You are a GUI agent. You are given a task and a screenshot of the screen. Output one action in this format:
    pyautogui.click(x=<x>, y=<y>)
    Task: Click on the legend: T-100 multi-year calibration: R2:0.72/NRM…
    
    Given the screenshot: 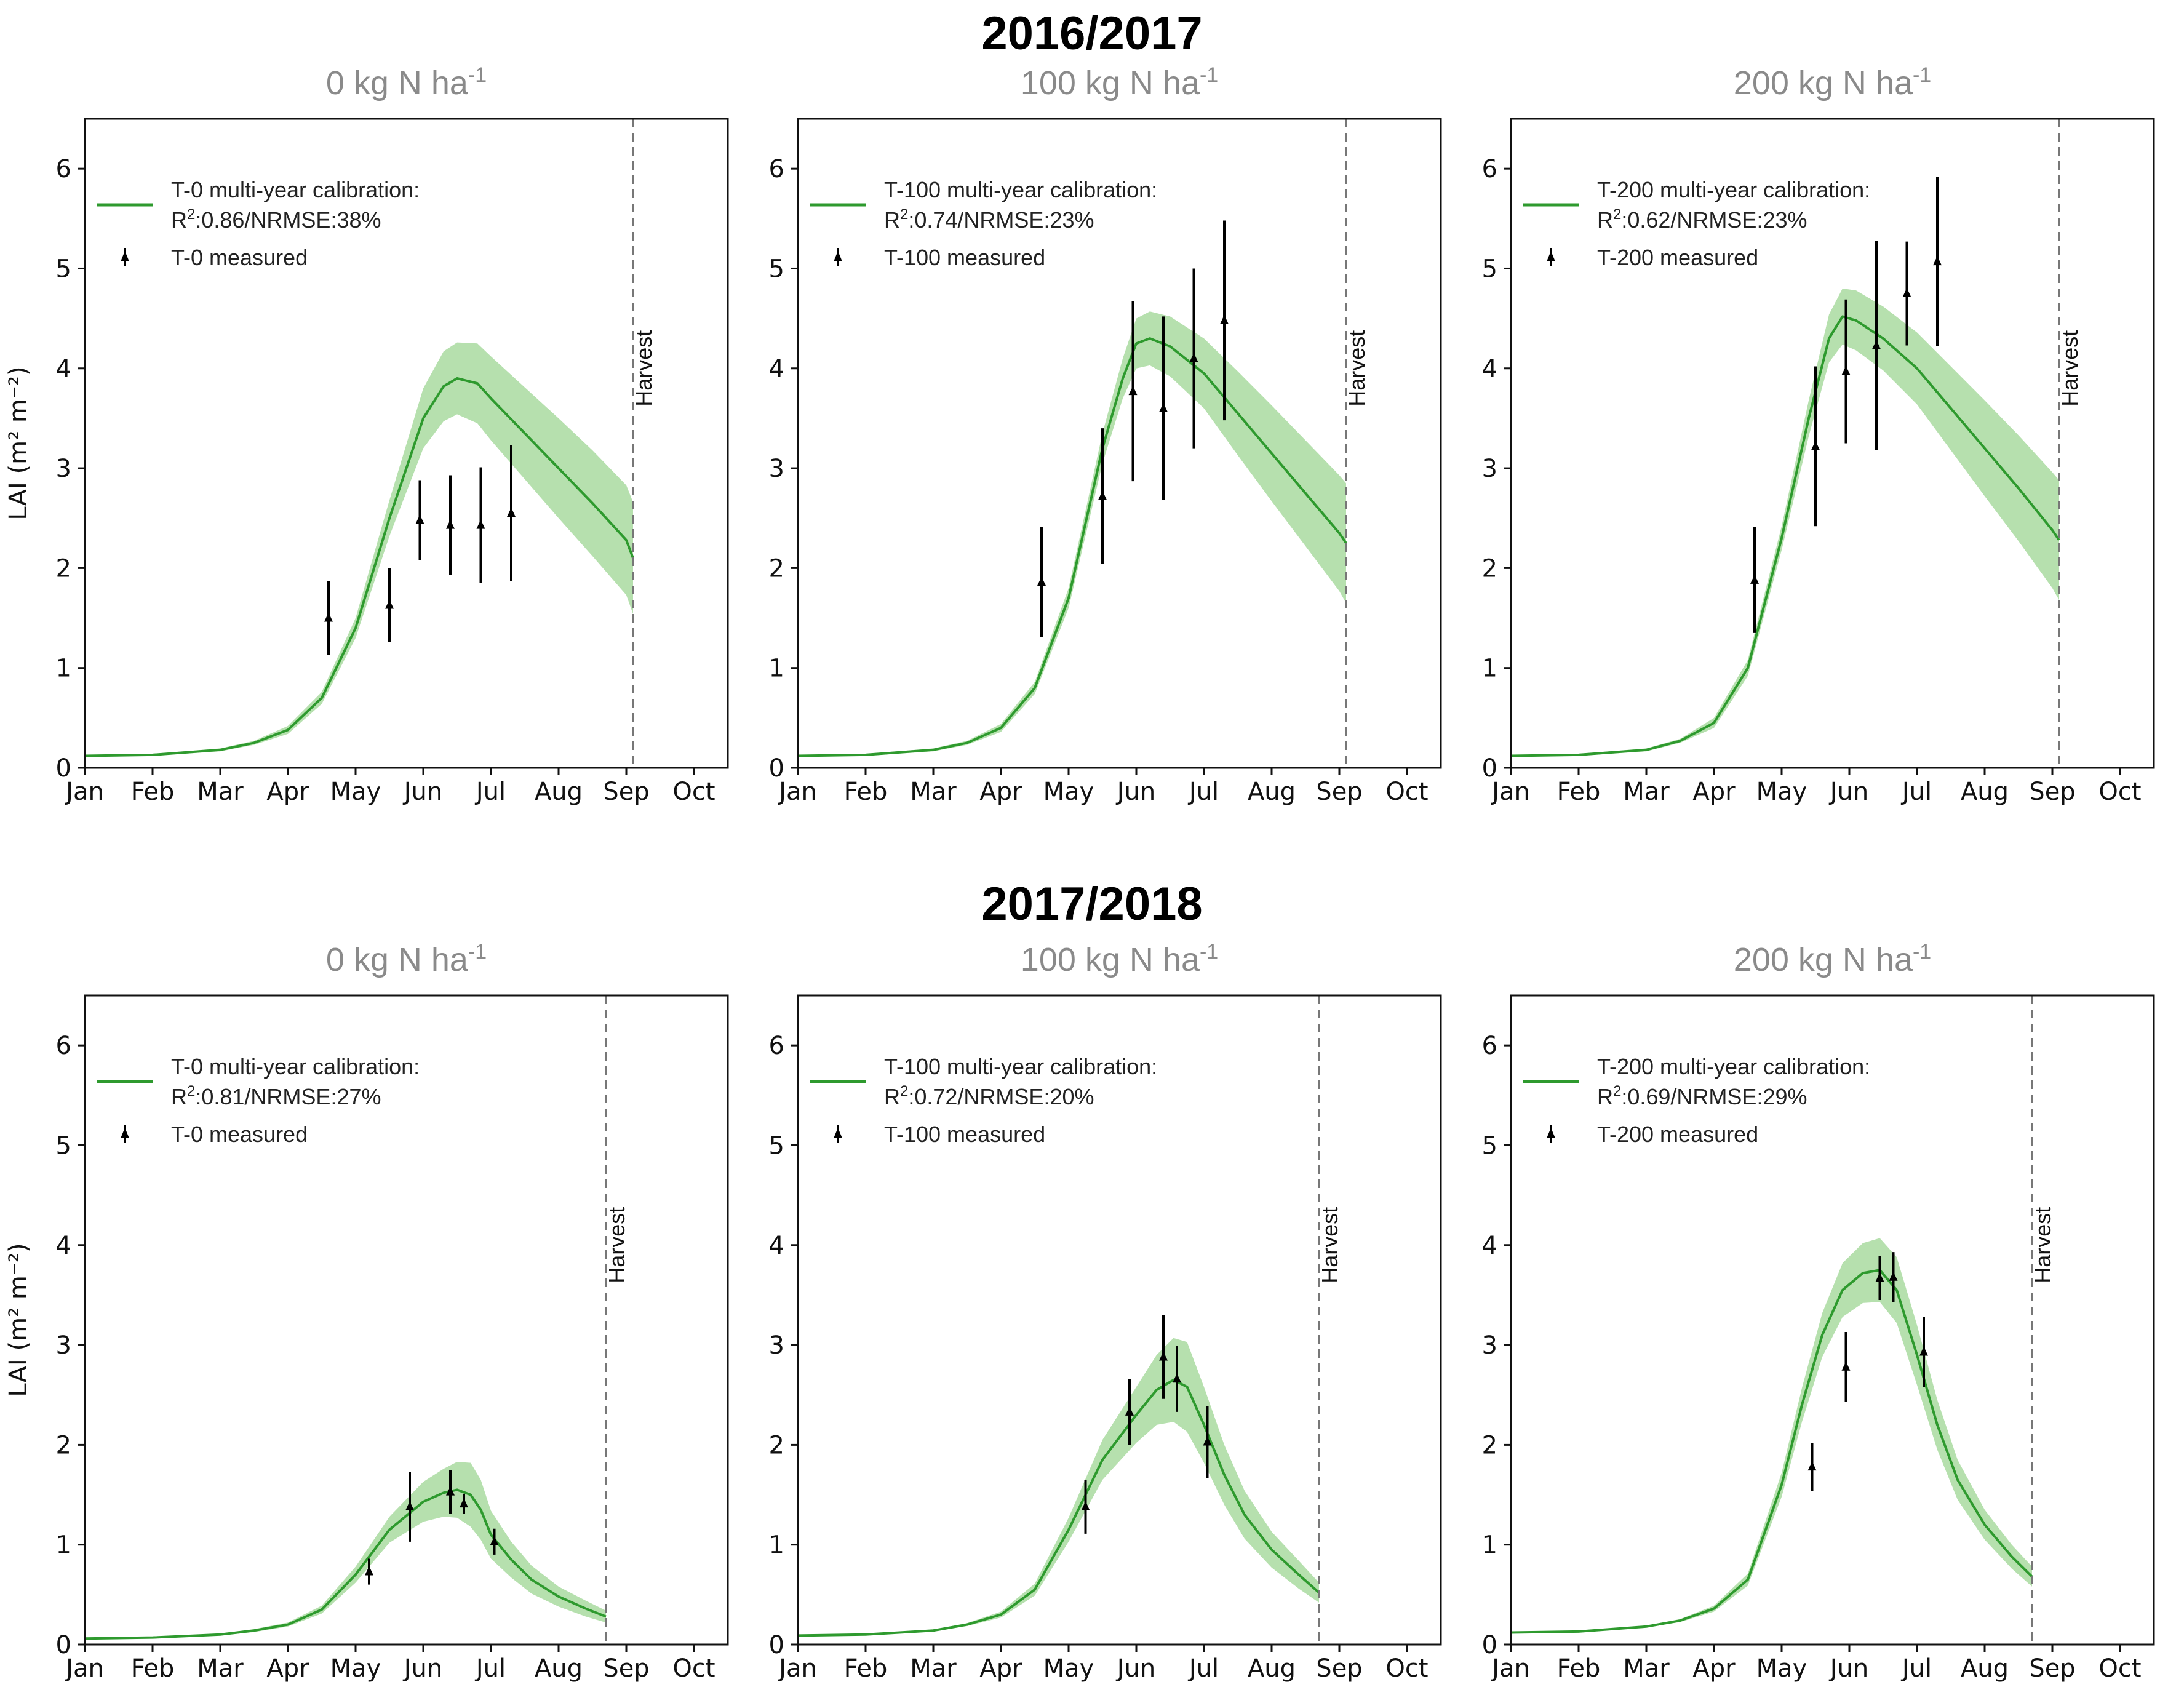 What is the action you would take?
    pyautogui.click(x=984, y=1100)
    